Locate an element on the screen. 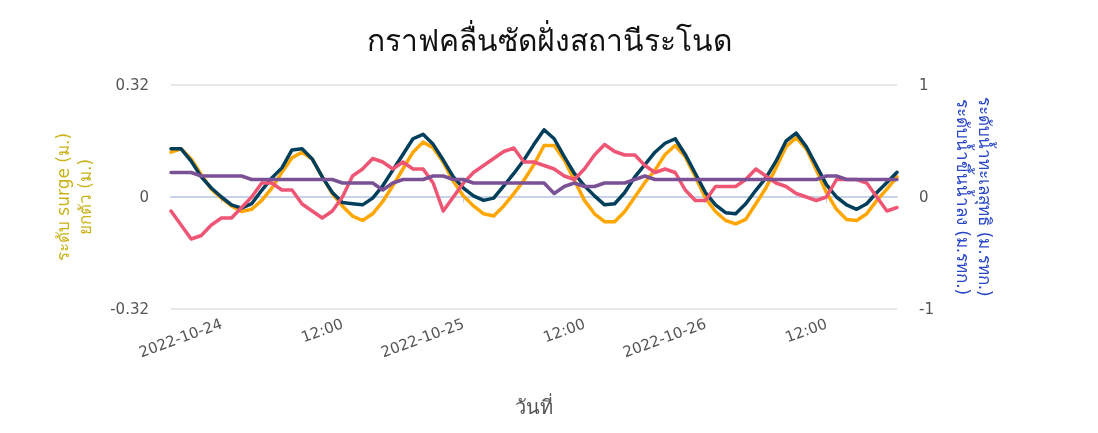 This screenshot has height=433, width=1098. y2-axis-title: ระดับน้ำทะเลสุทธิ (ม.รทก.) ระดับน้ำขึ้นน้ำลง (ม.รทก.) is located at coordinates (975, 197).